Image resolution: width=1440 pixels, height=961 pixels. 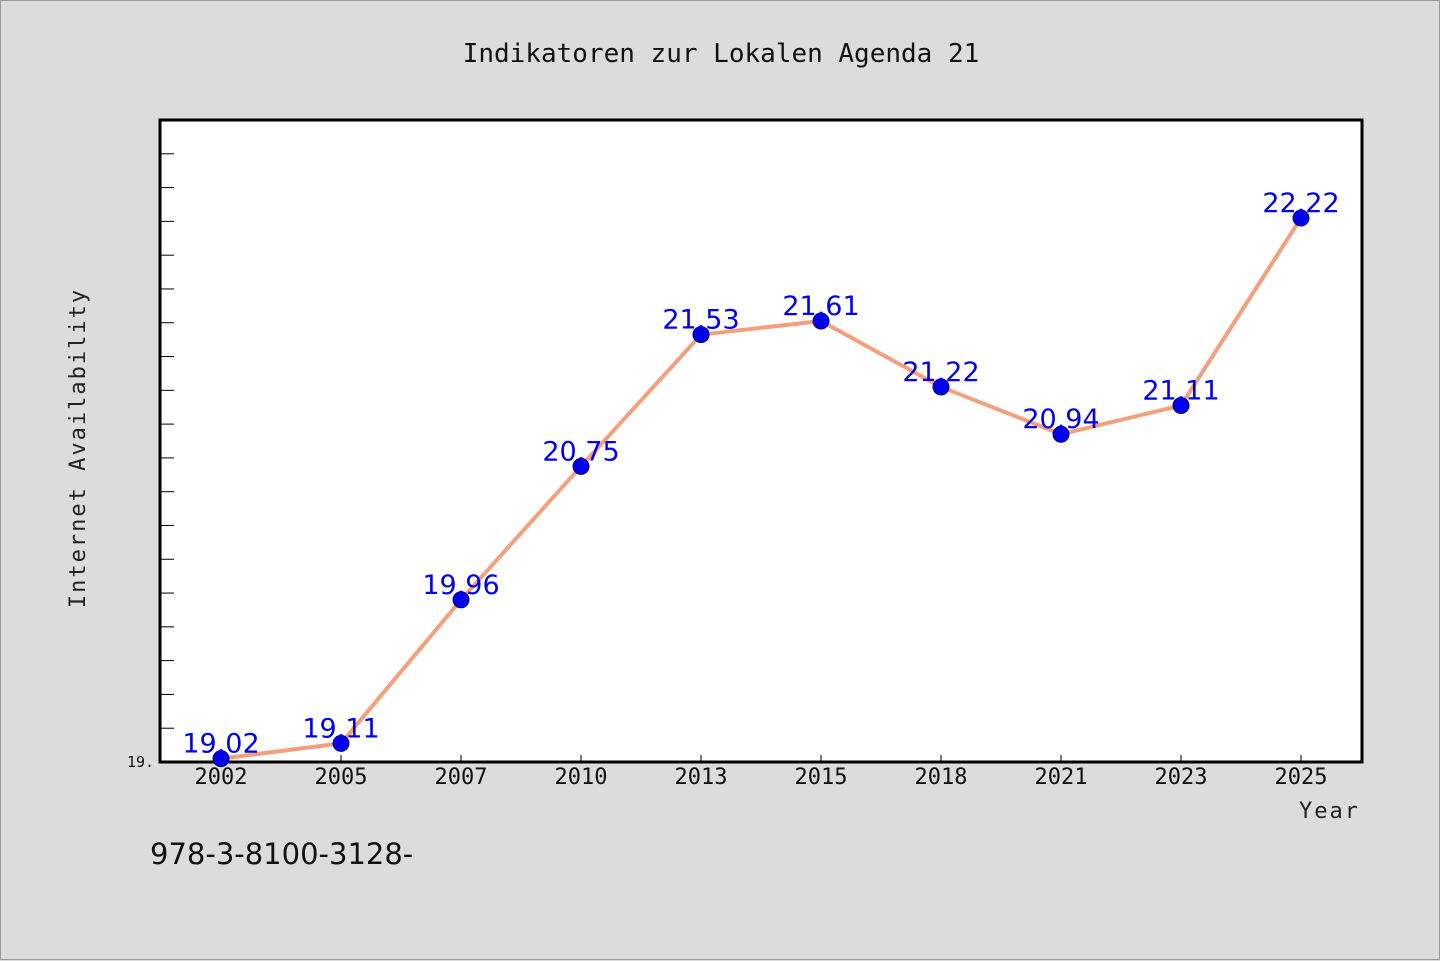 What do you see at coordinates (821, 777) in the screenshot?
I see `x-tick-label: 2015` at bounding box center [821, 777].